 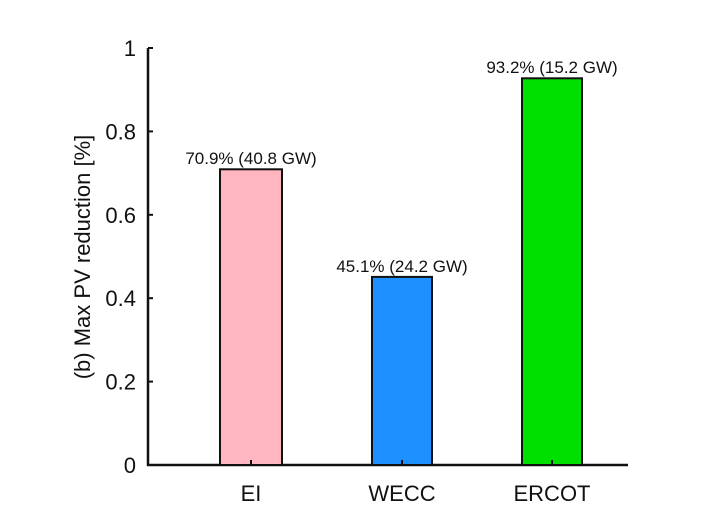 I want to click on y-tick-label: 0.8, so click(x=120, y=131).